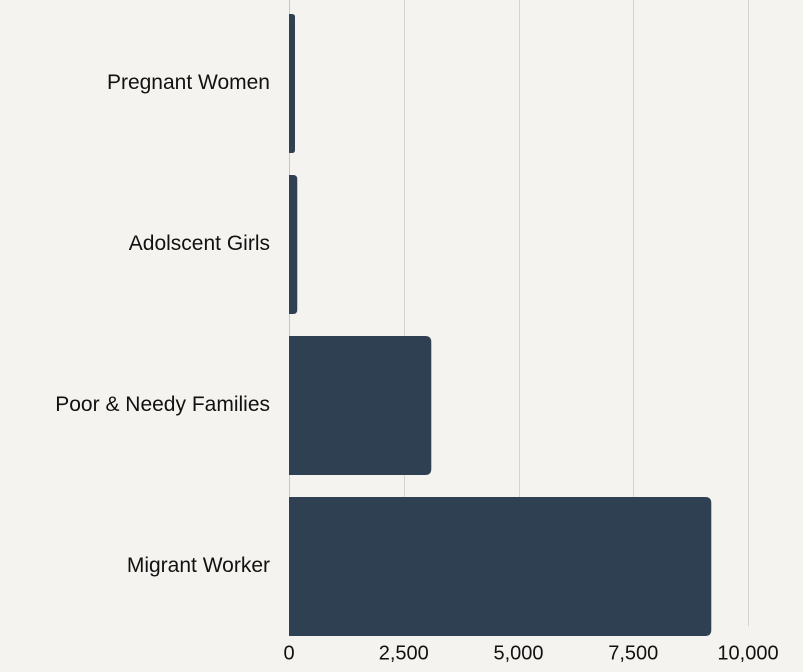 The height and width of the screenshot is (672, 803). I want to click on x-tick-label: 2,500, so click(404, 653).